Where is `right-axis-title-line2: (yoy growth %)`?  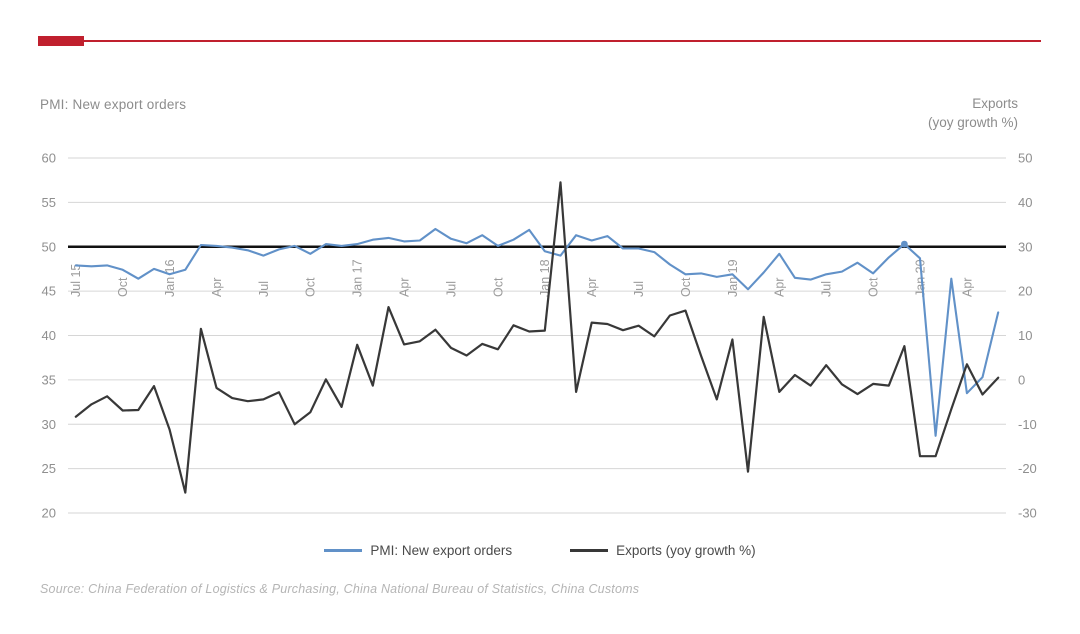 right-axis-title-line2: (yoy growth %) is located at coordinates (972, 122).